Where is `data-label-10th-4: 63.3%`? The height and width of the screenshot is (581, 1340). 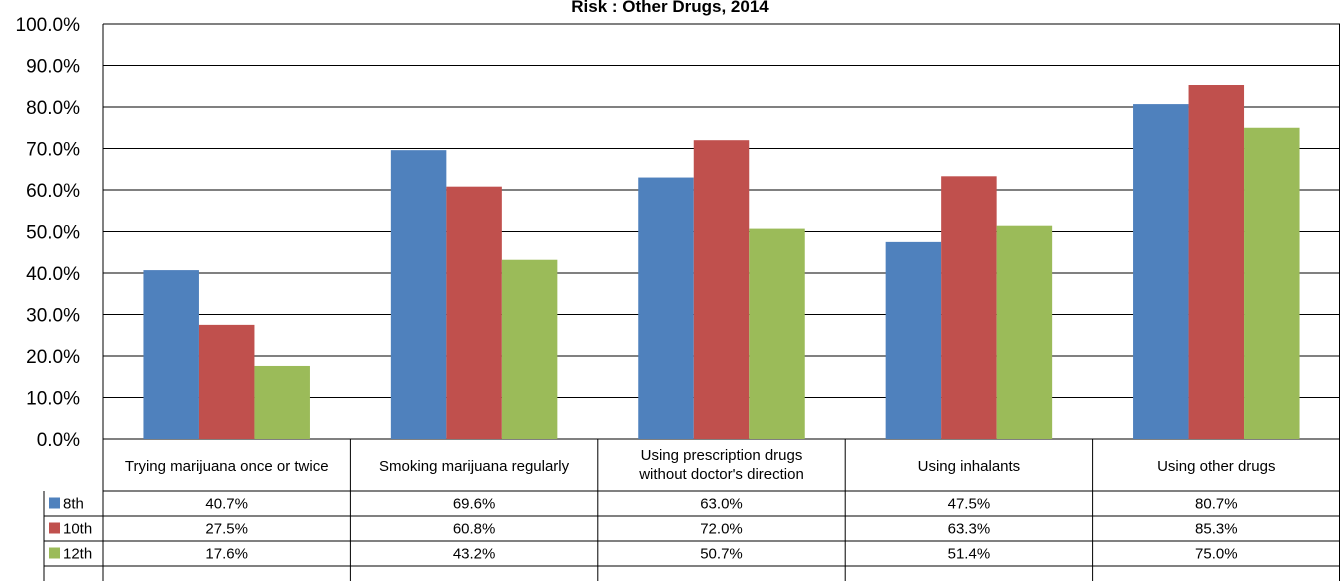 data-label-10th-4: 63.3% is located at coordinates (969, 529).